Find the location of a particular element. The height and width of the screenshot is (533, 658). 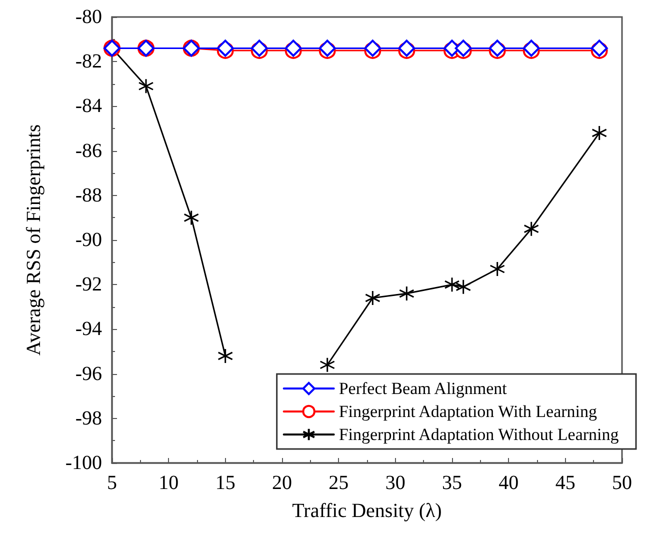

y-tick-label: -86 is located at coordinates (88, 151).